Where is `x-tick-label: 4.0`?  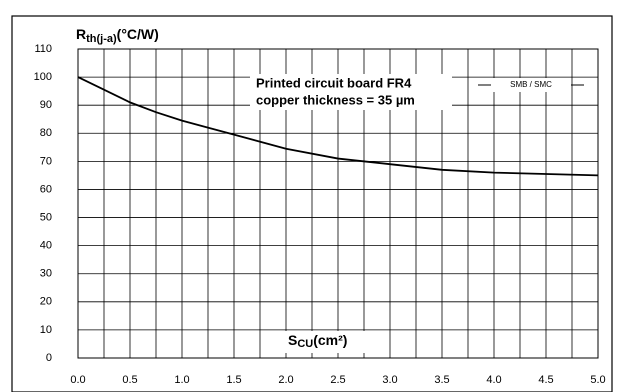 x-tick-label: 4.0 is located at coordinates (493, 380).